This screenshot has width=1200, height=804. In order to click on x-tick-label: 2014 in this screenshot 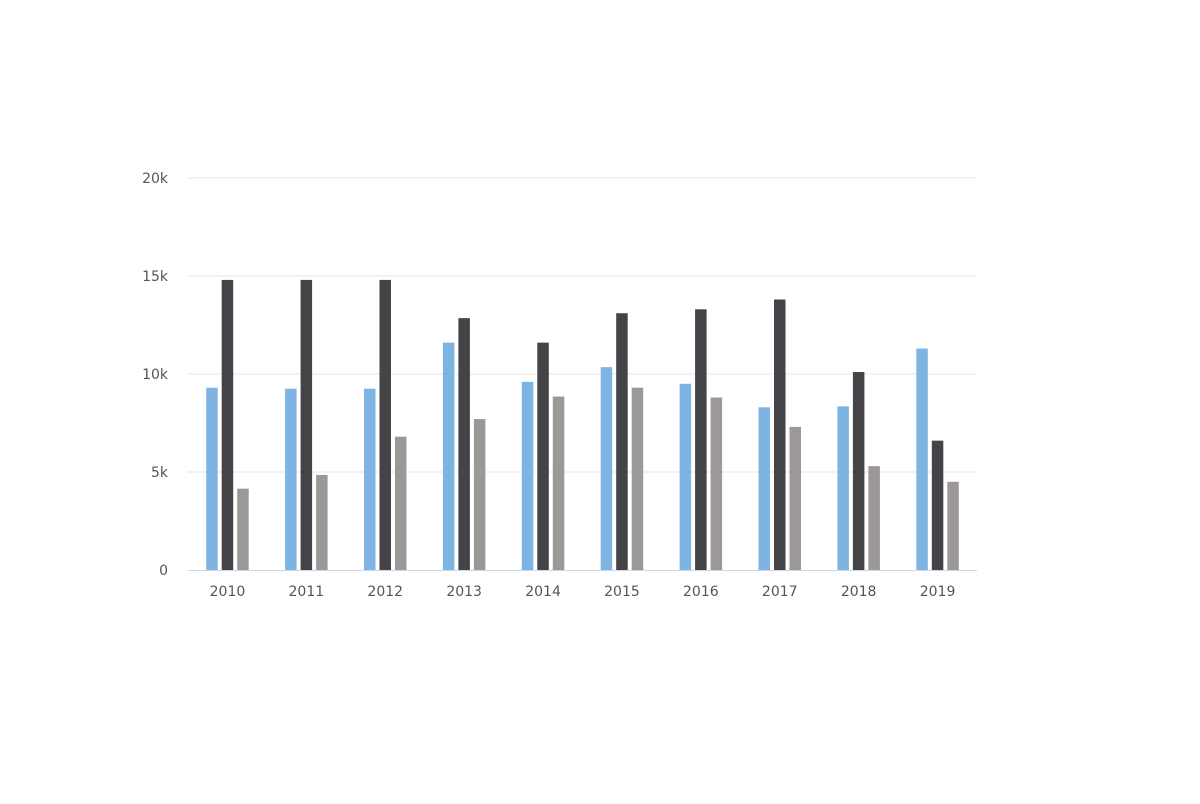, I will do `click(543, 592)`.